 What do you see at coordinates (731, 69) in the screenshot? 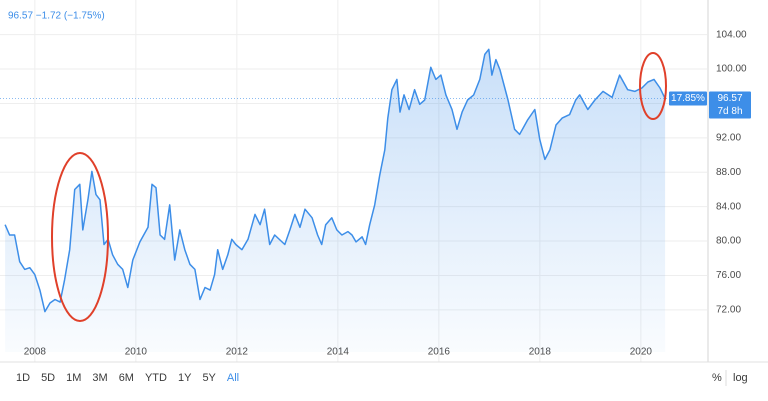
I see `y-tick-label: 100.00` at bounding box center [731, 69].